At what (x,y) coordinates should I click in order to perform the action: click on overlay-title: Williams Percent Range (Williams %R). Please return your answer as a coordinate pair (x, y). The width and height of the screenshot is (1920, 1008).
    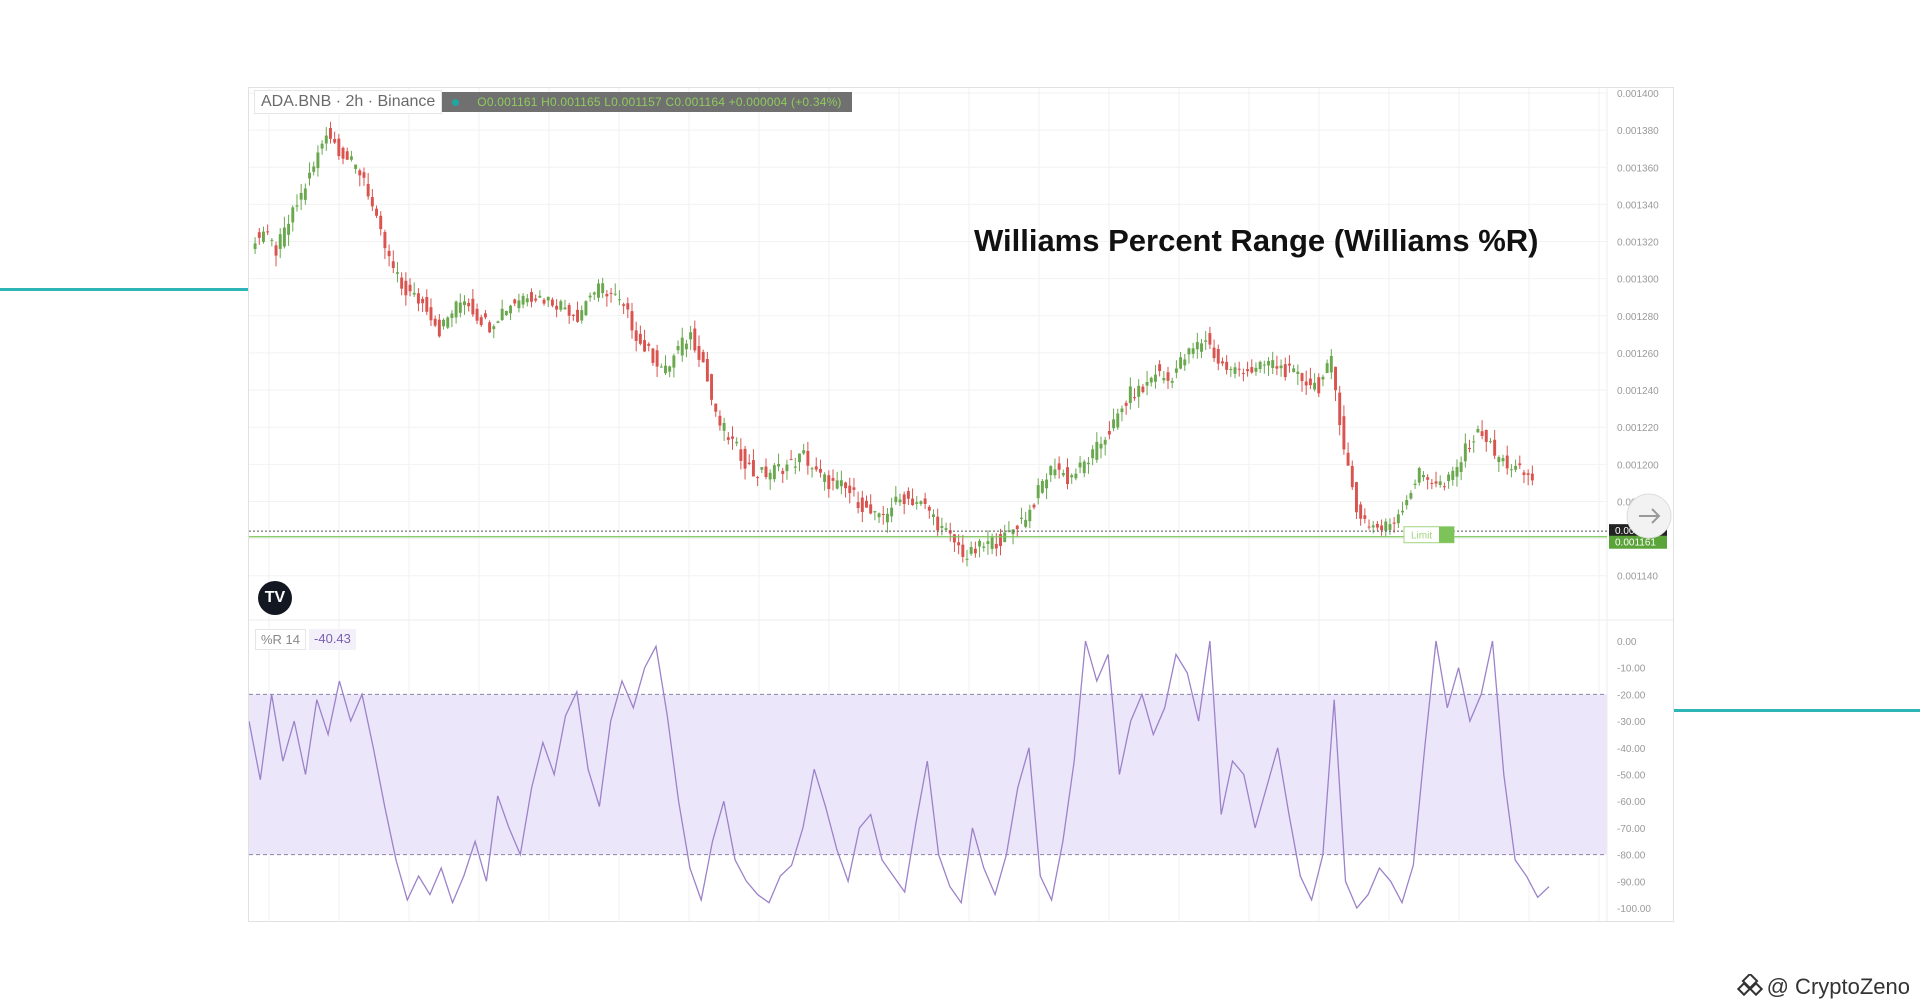
    Looking at the image, I should click on (1256, 240).